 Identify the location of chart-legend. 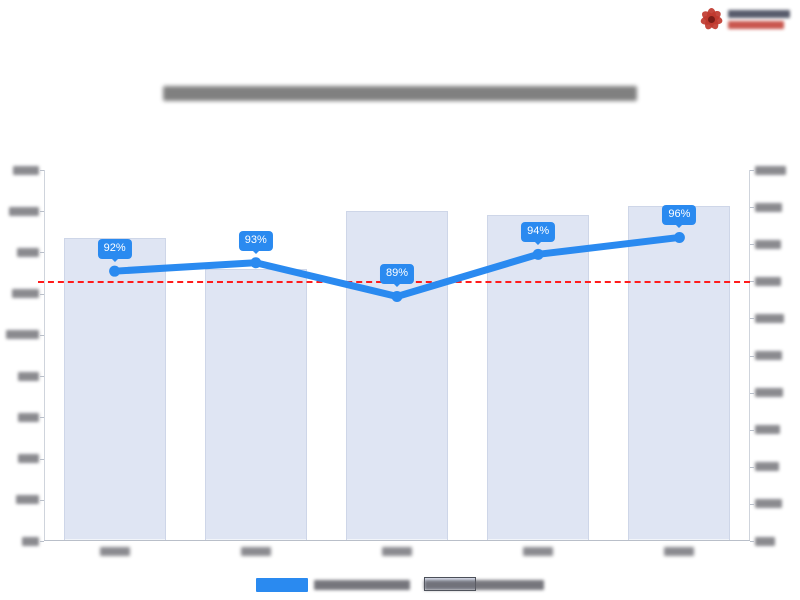
(400, 584).